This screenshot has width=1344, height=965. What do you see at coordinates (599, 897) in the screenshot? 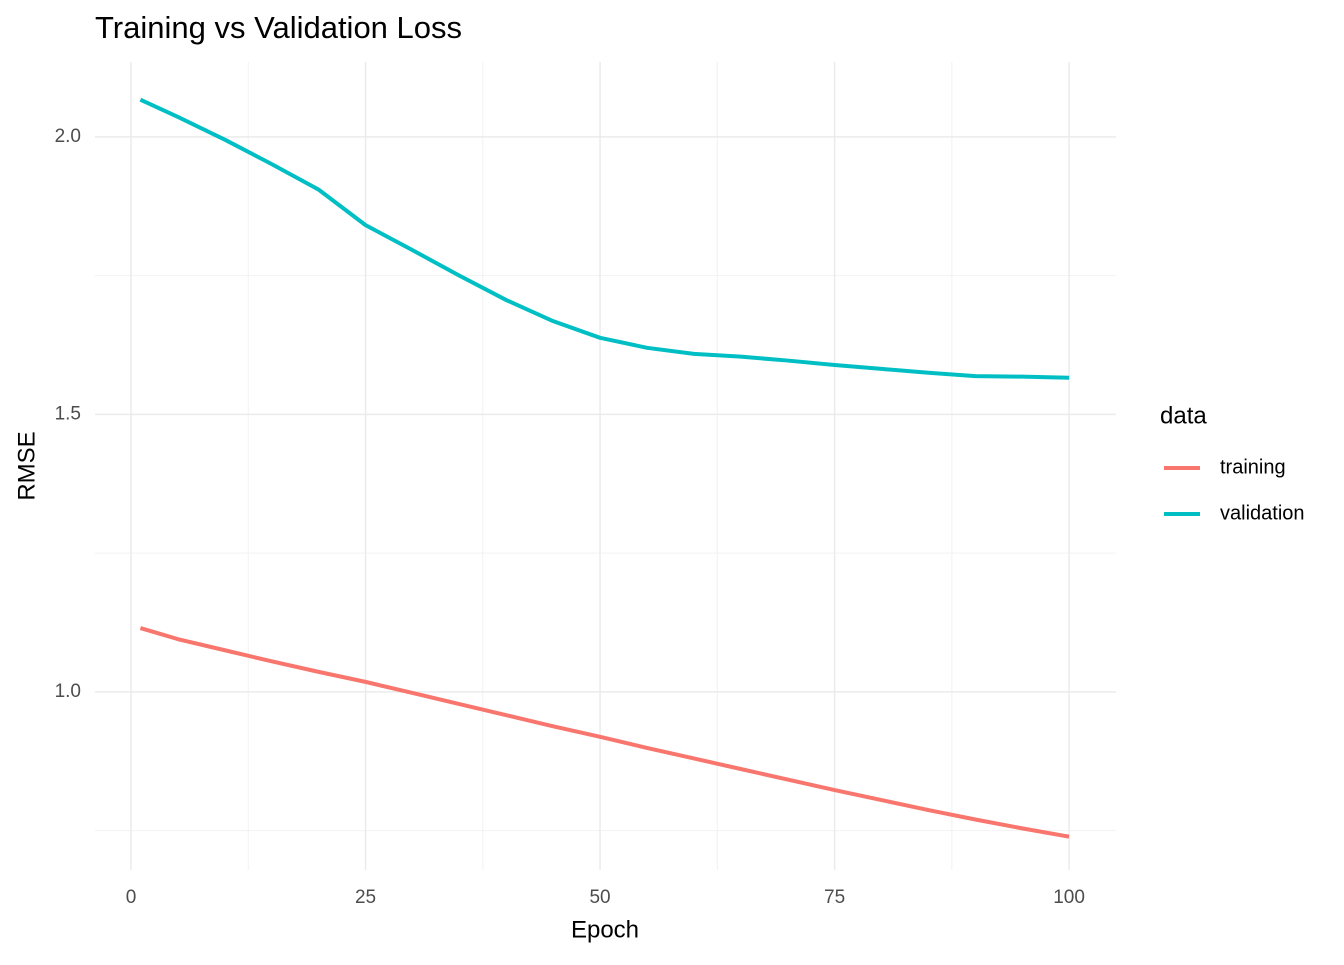
I see `x-tick-label: 50` at bounding box center [599, 897].